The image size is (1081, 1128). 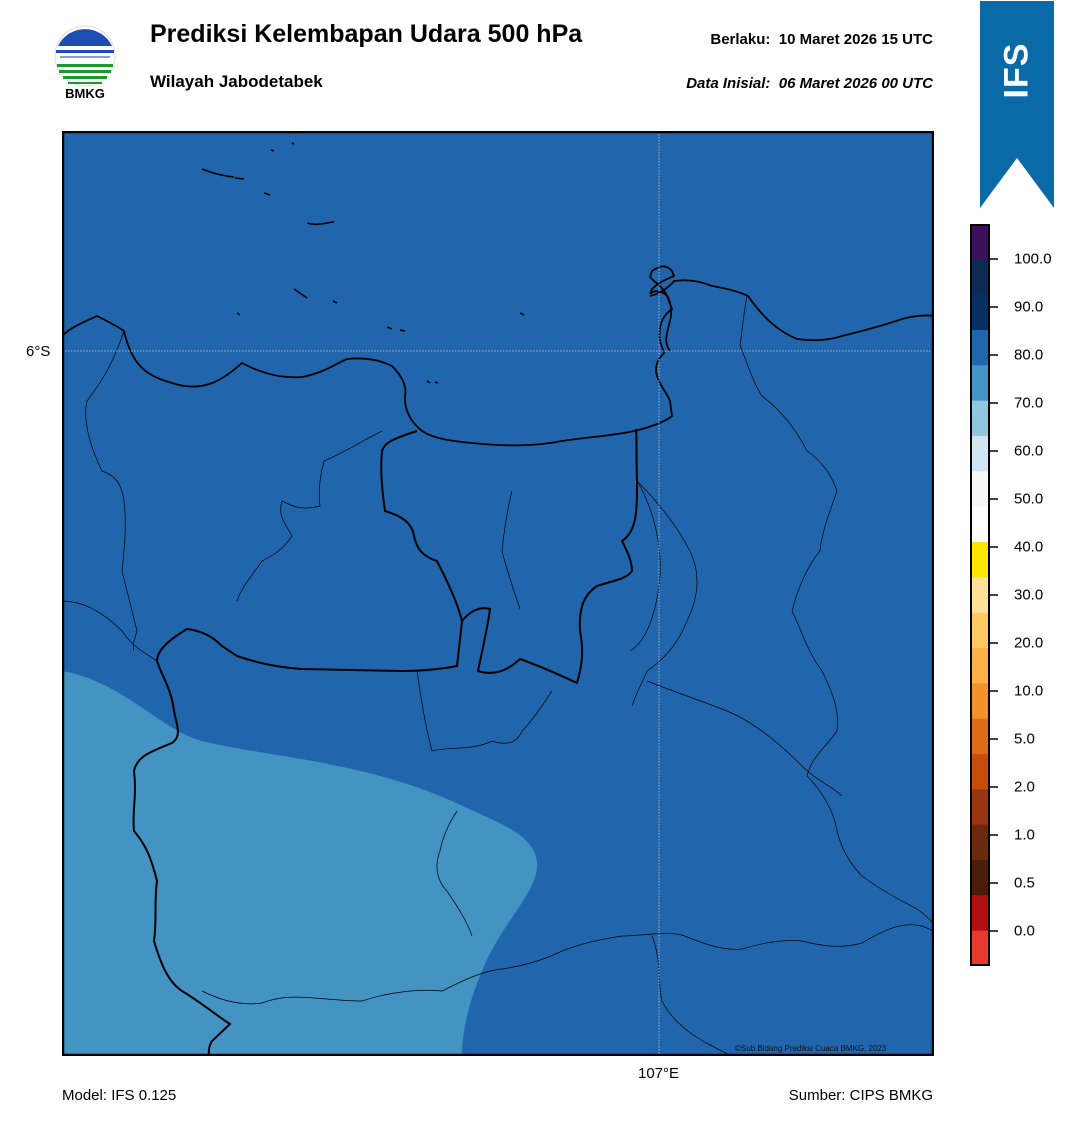 What do you see at coordinates (38, 351) in the screenshot?
I see `lat-label-6s: 6°S` at bounding box center [38, 351].